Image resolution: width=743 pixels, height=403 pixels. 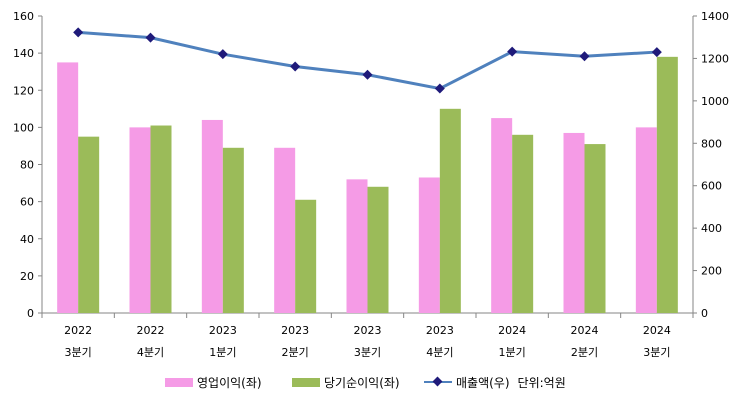 I want to click on legend-swatch-net-income, so click(x=306, y=382).